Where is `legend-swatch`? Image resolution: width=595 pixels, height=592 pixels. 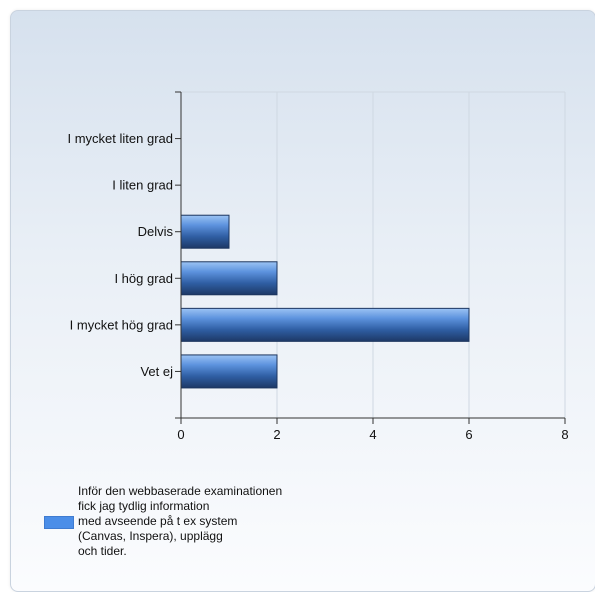
legend-swatch is located at coordinates (59, 522).